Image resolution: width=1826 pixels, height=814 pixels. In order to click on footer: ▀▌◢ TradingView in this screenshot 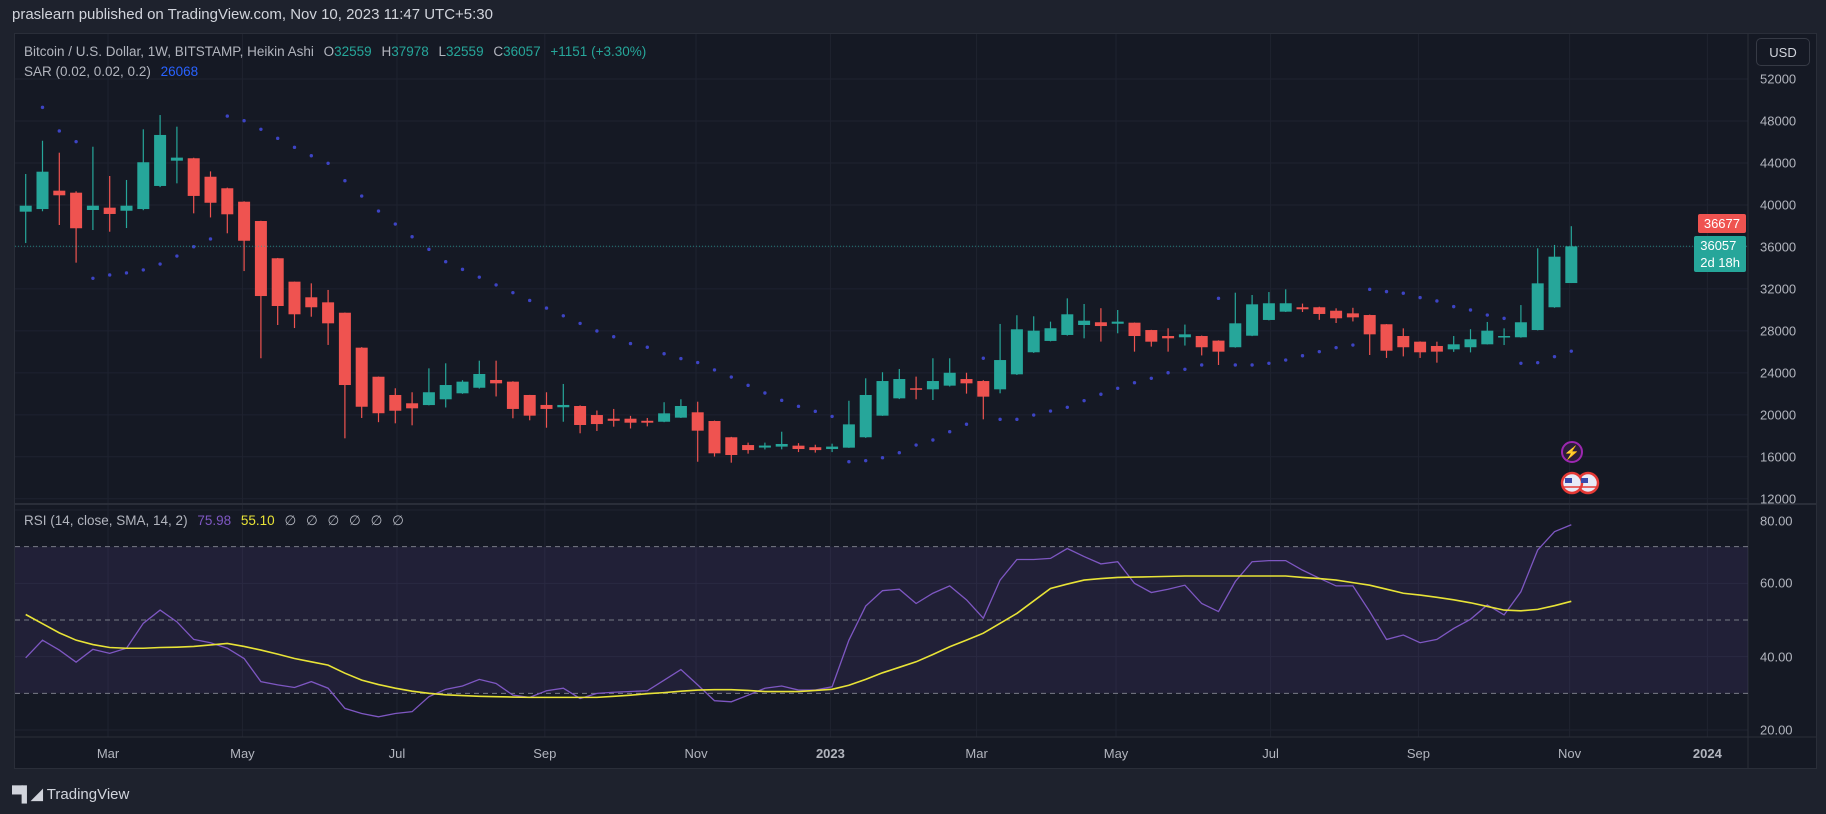, I will do `click(70, 794)`.